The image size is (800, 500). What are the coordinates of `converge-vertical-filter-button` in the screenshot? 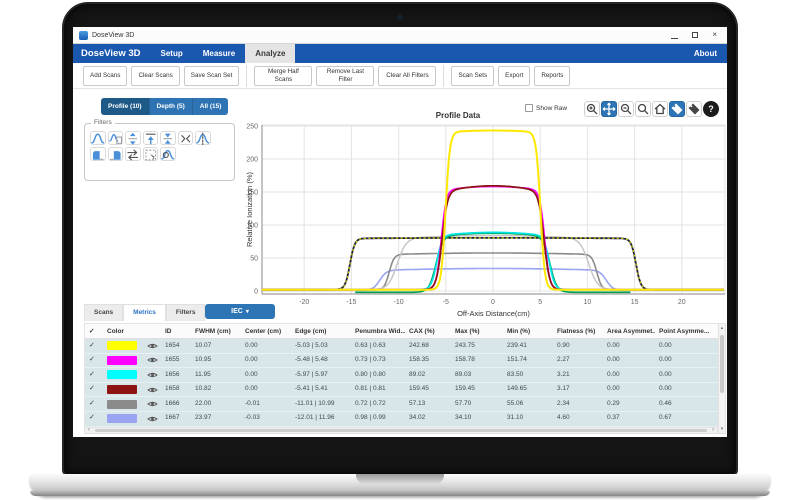 It's located at (168, 138).